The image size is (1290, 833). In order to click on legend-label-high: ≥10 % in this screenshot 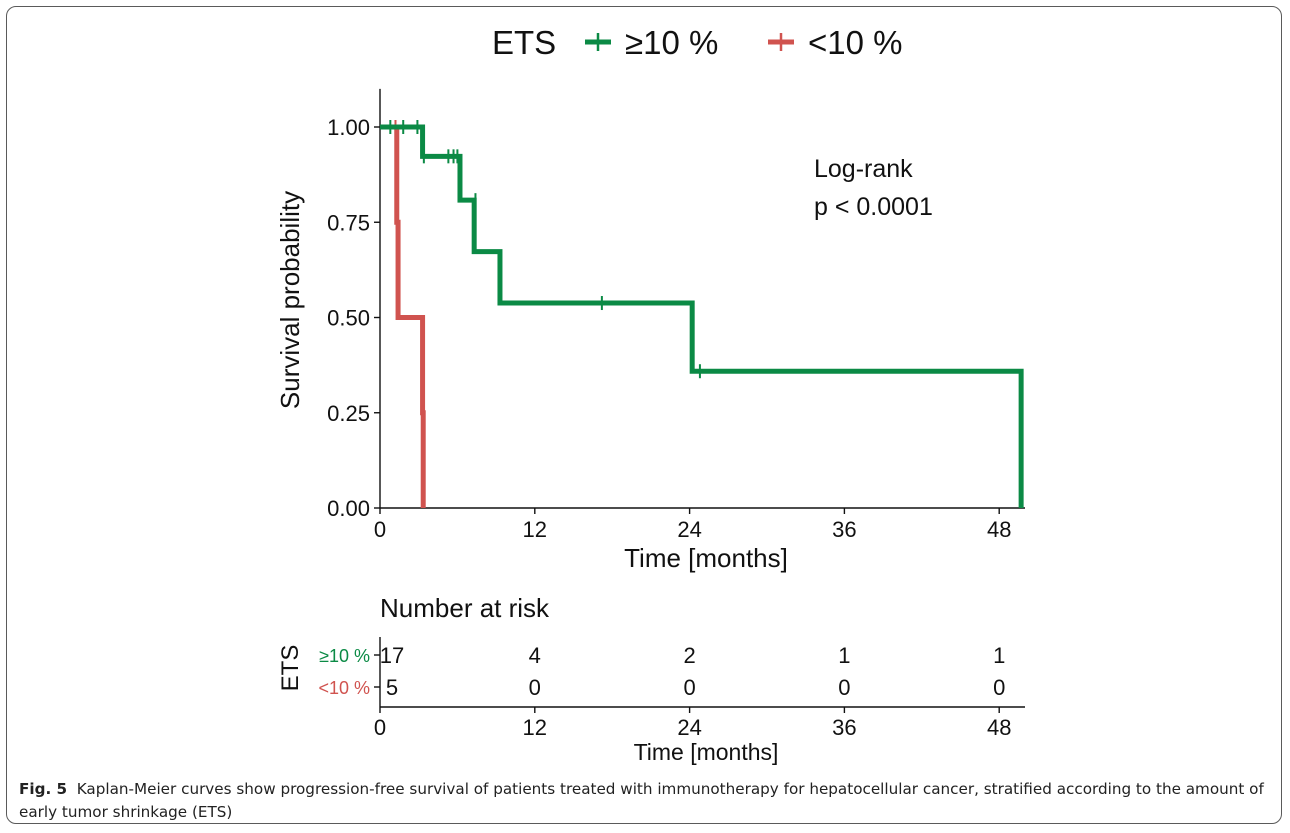, I will do `click(671, 42)`.